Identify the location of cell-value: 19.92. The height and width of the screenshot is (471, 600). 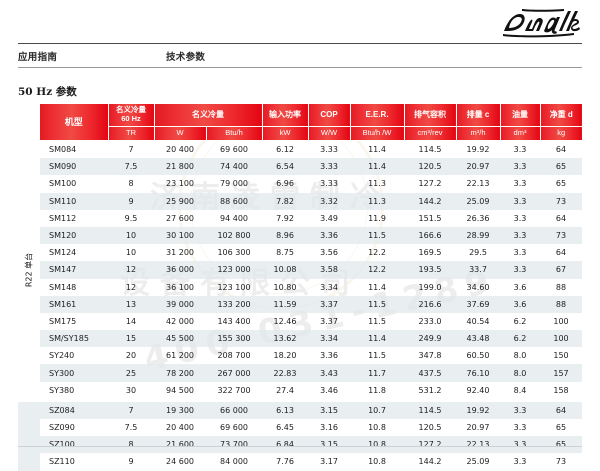
(478, 410).